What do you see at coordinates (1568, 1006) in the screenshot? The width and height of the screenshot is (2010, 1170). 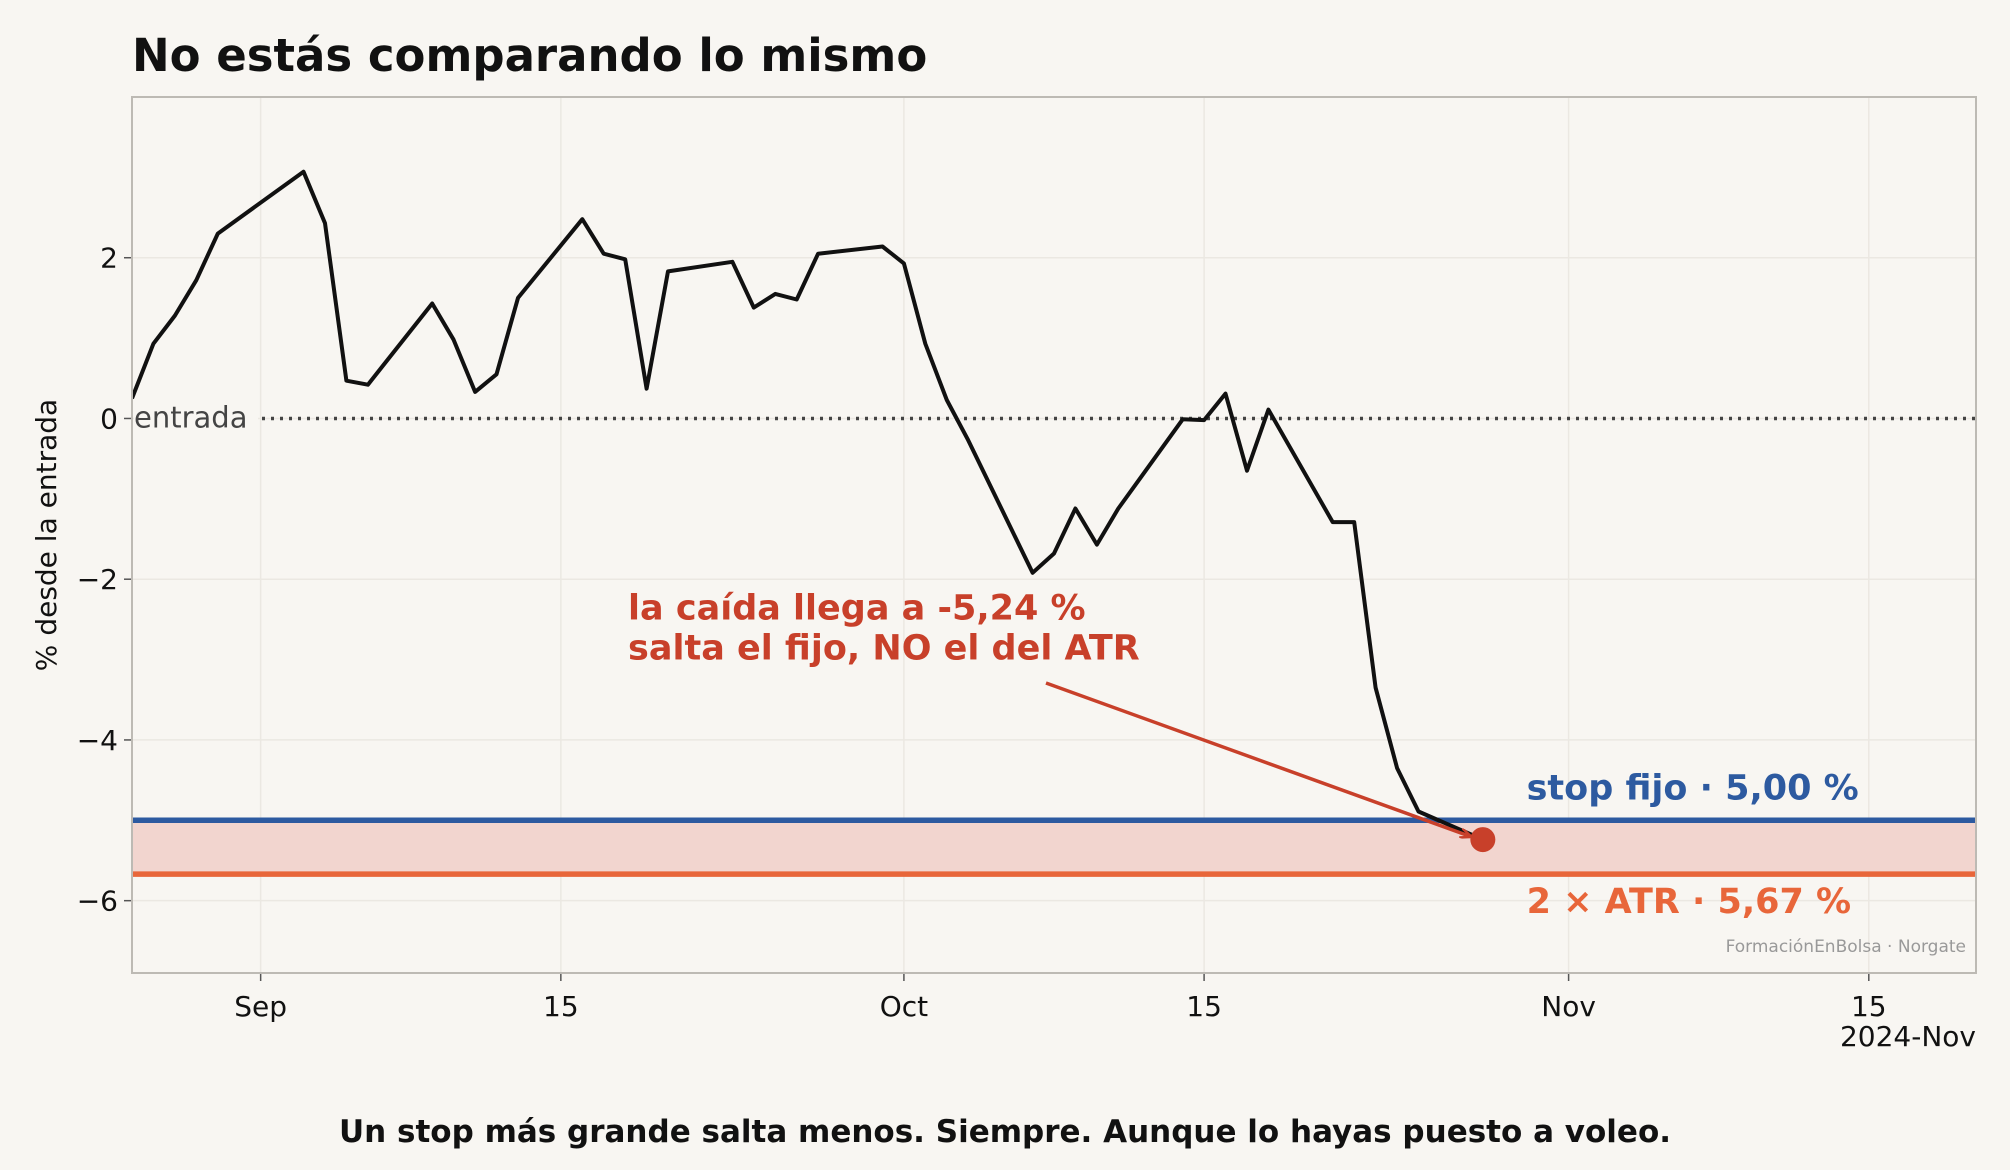 I see `x-tick-label: Nov` at bounding box center [1568, 1006].